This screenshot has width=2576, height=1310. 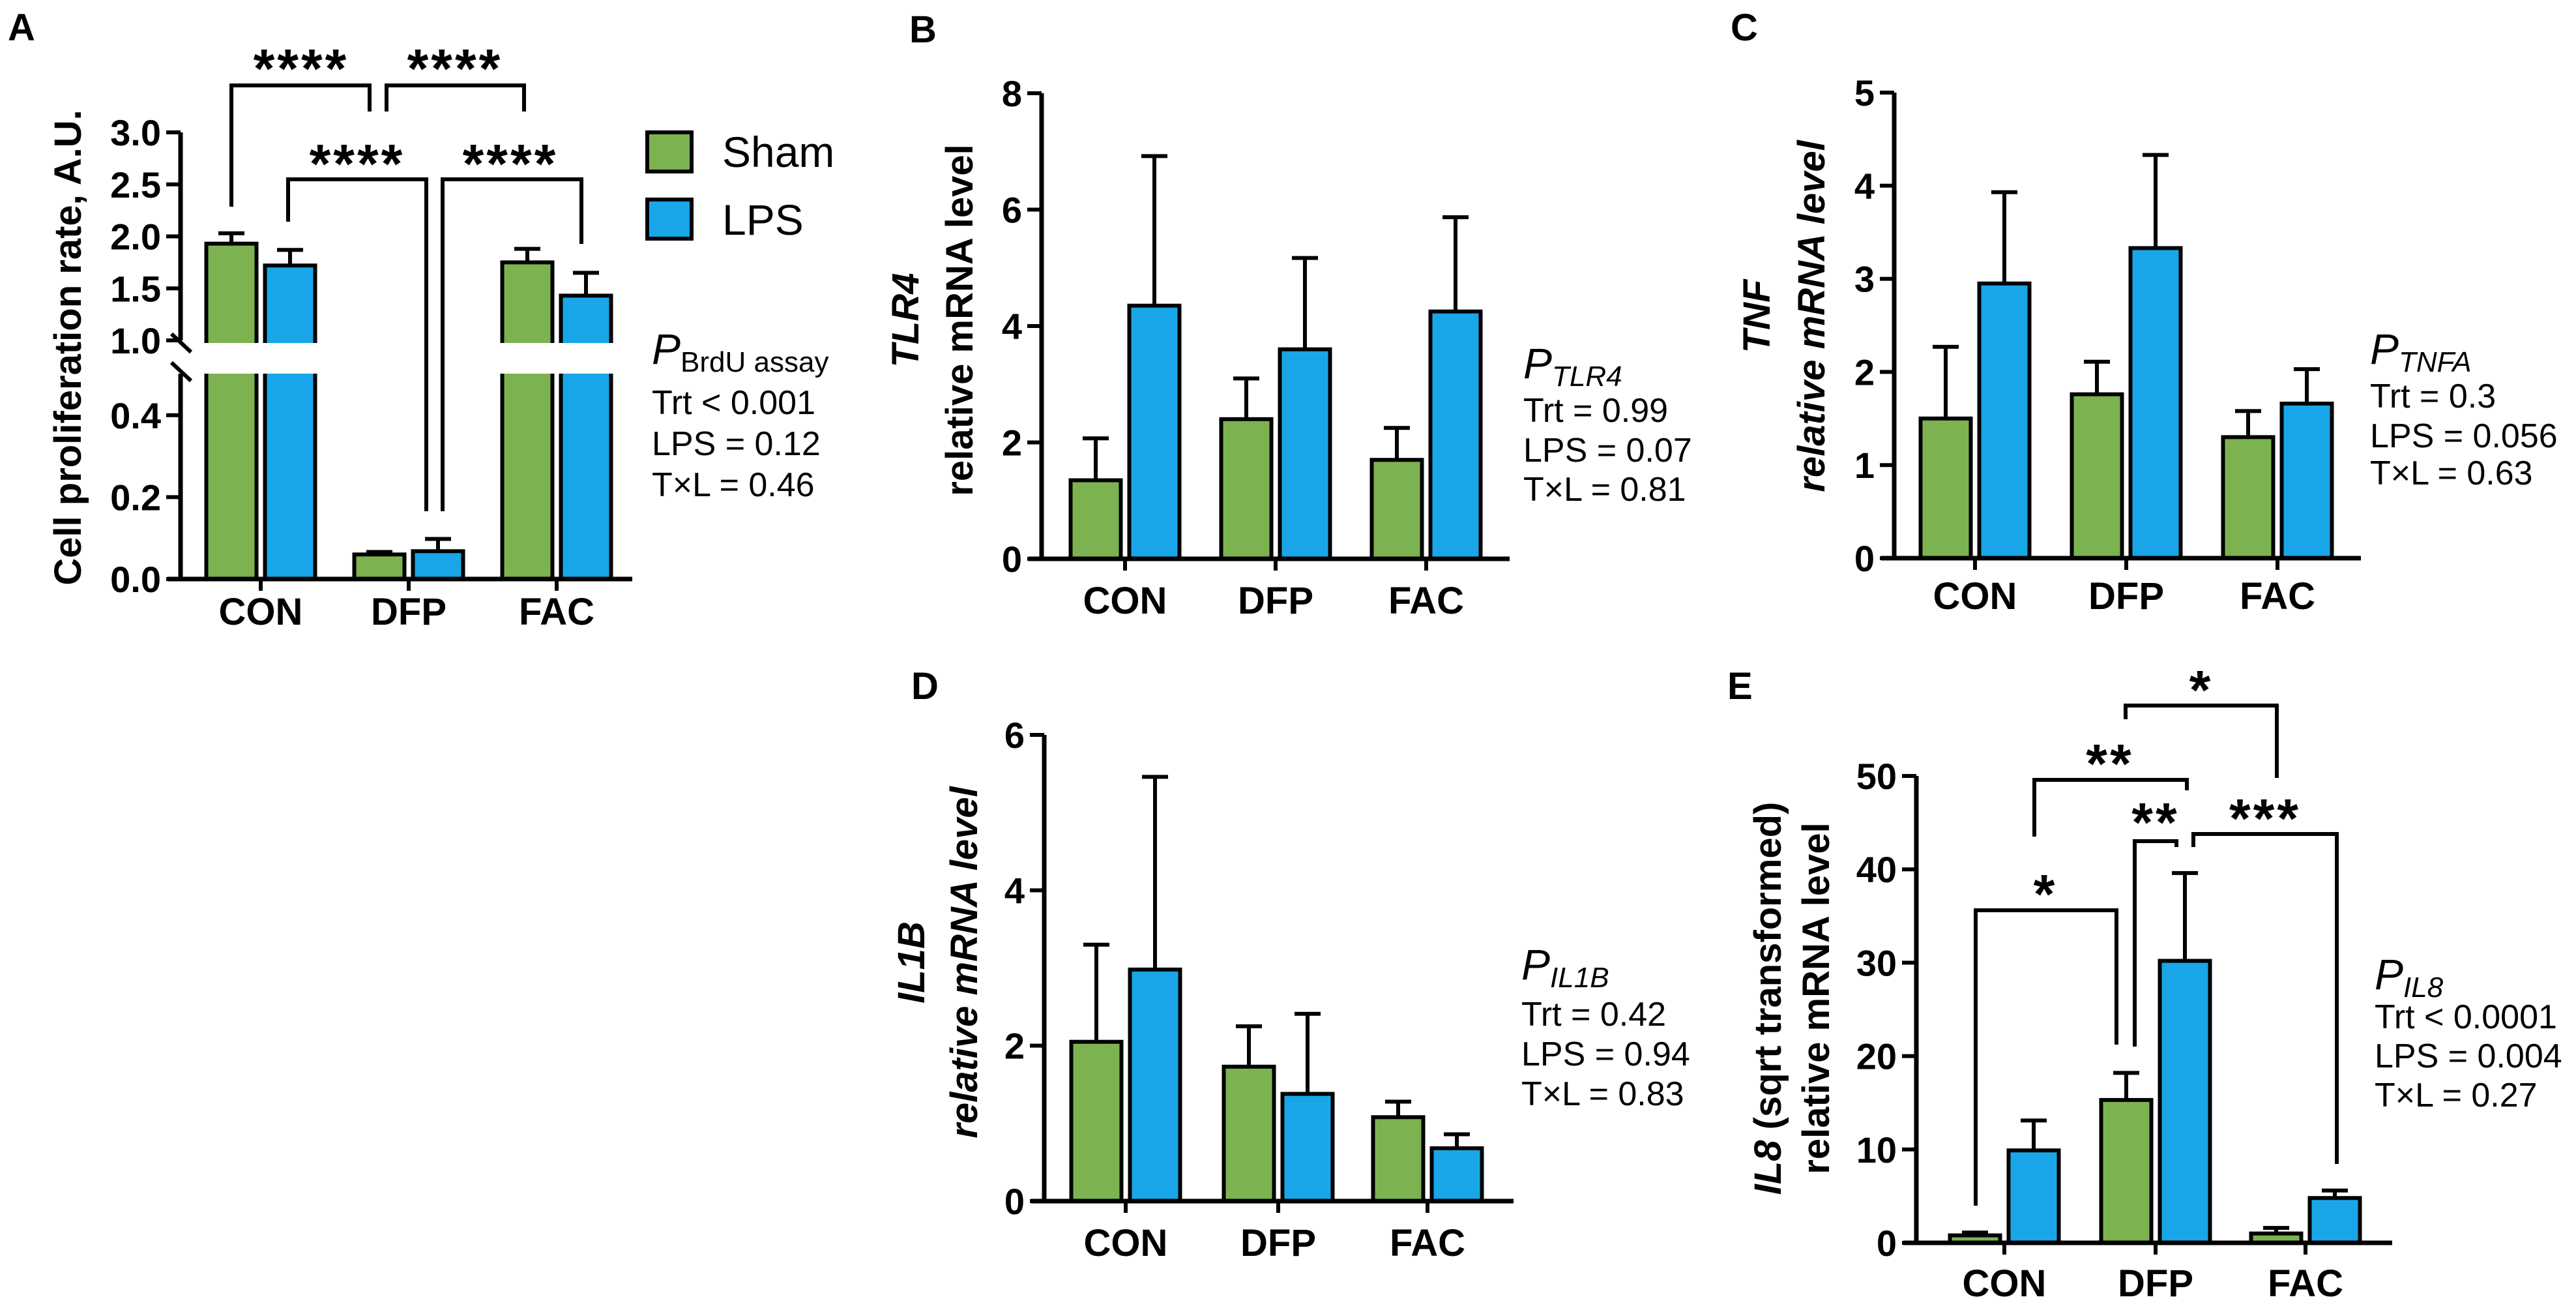 I want to click on legend-label-lps: LPS, so click(x=763, y=220).